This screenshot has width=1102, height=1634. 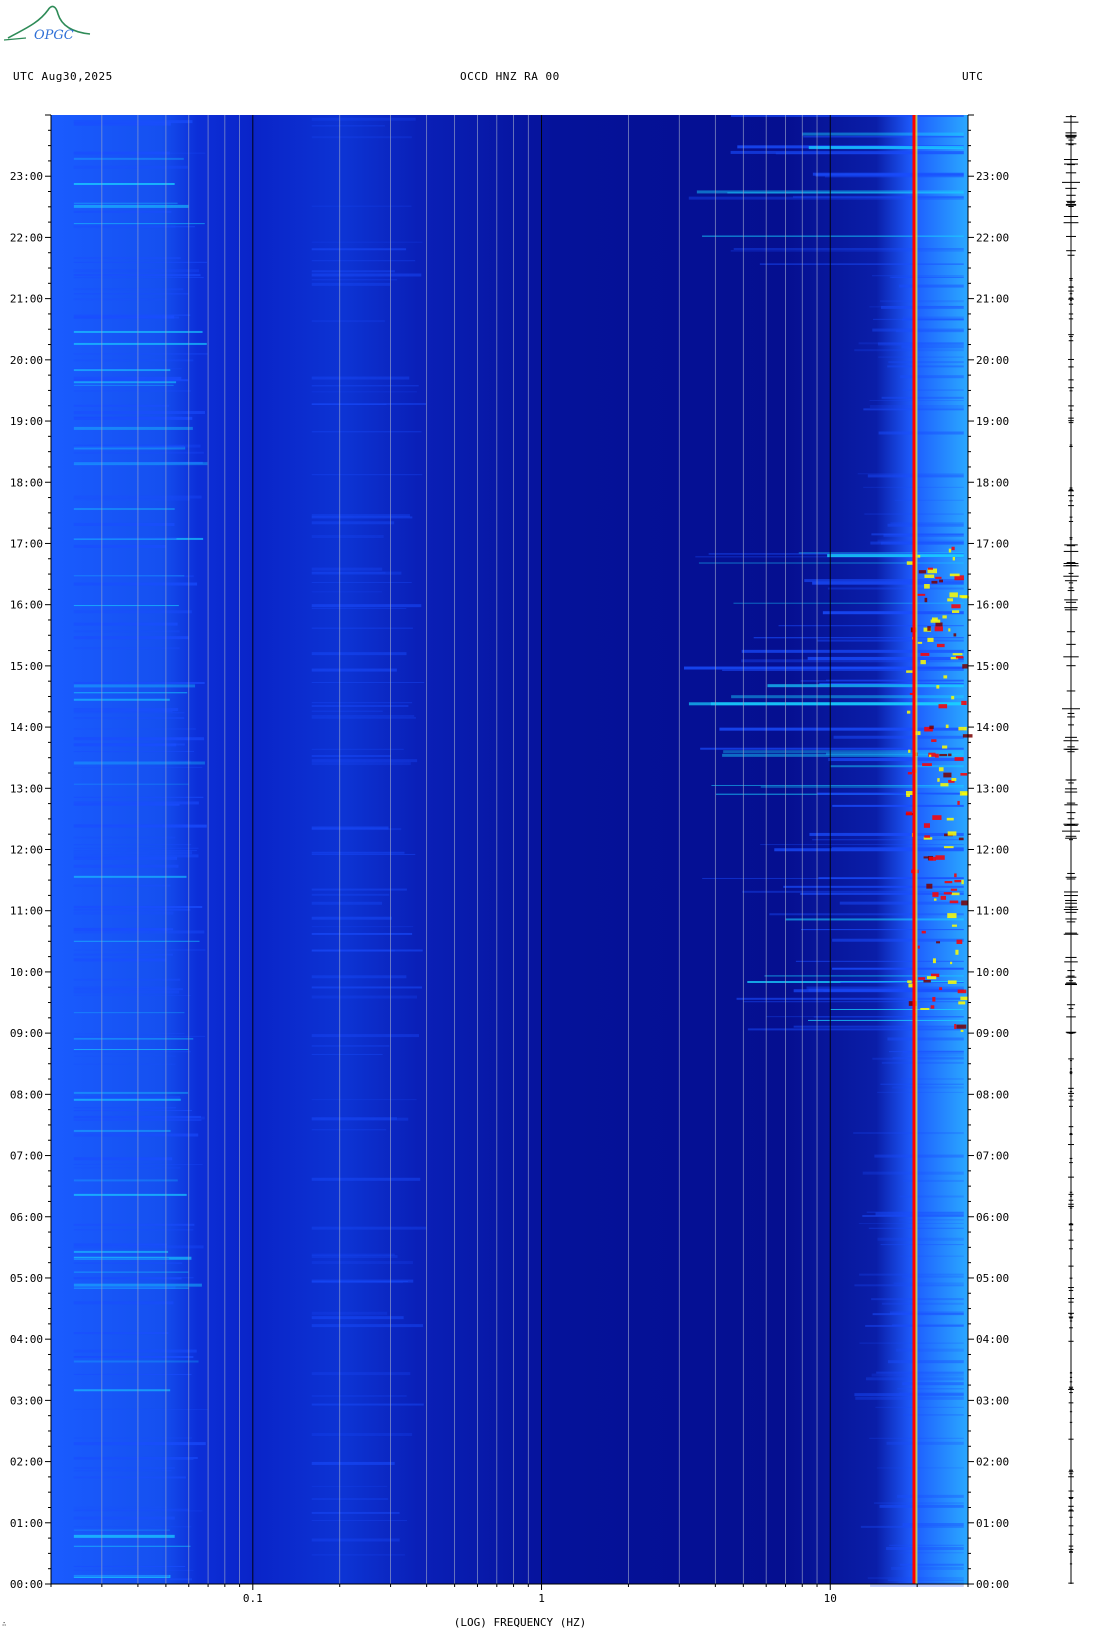 I want to click on y-tick-label-left: 12:00, so click(x=26, y=850).